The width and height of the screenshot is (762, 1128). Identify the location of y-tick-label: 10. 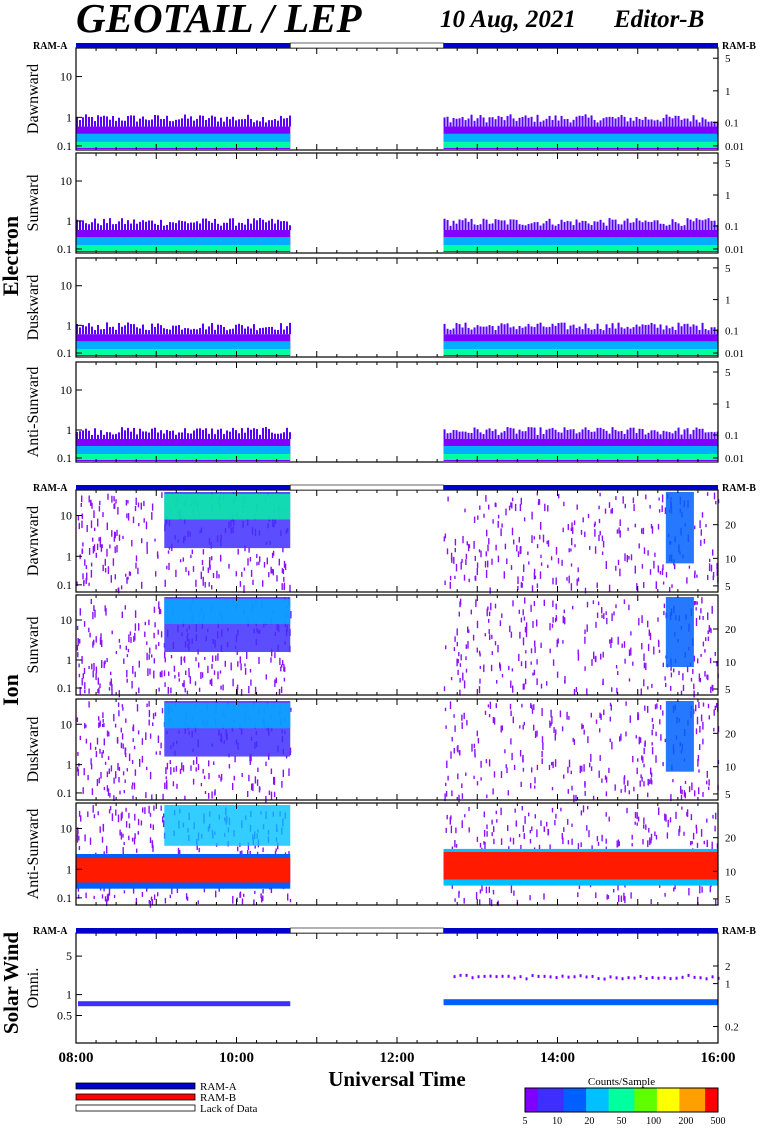
(66, 724).